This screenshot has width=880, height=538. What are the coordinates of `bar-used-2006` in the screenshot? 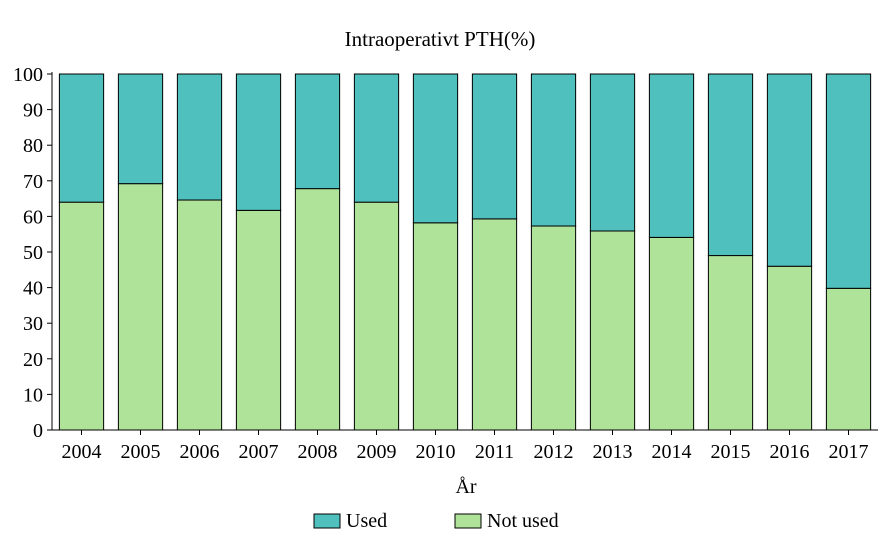 It's located at (199, 137).